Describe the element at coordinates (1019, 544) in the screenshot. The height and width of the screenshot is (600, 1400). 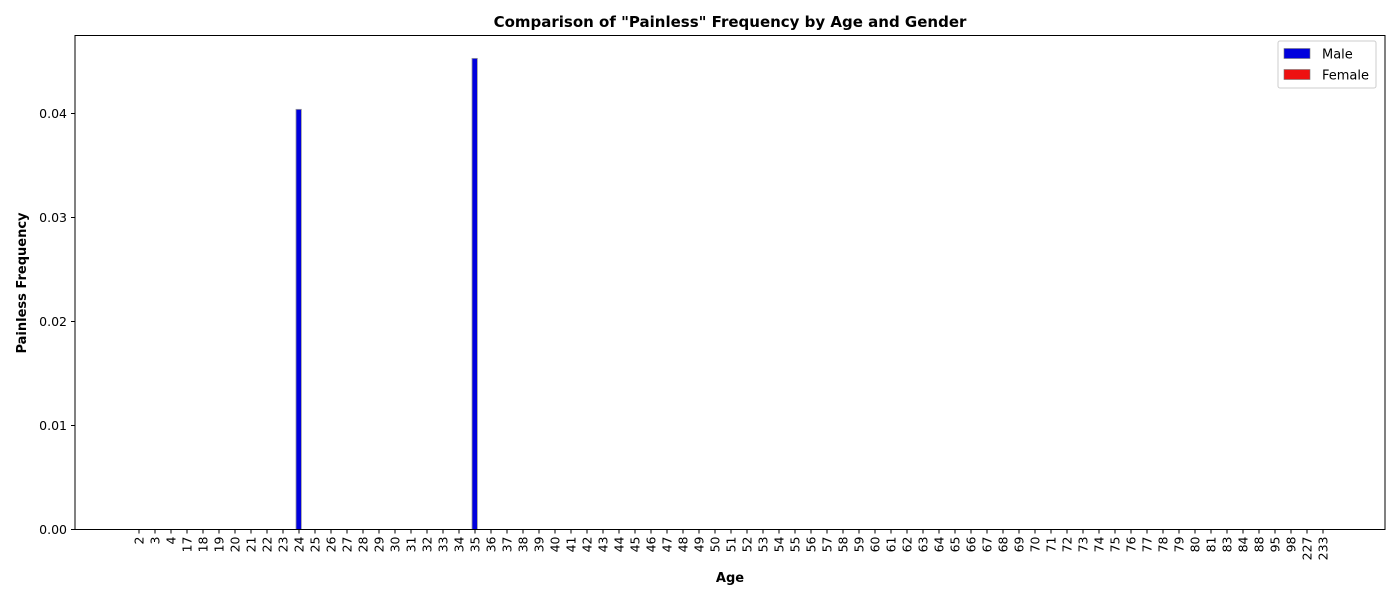
I see `x-tick-label: 69` at that location.